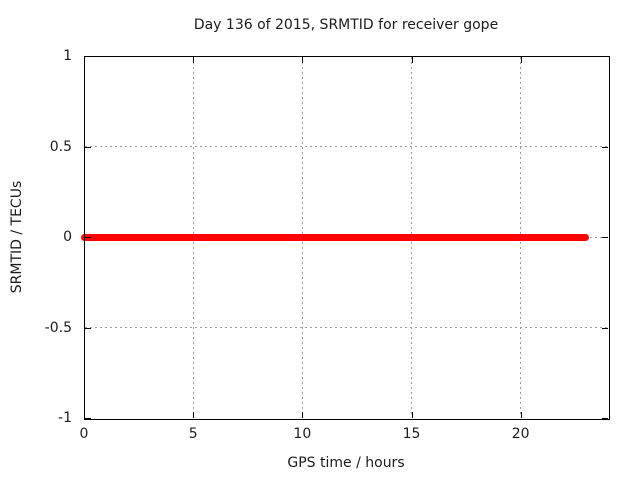 The image size is (640, 480). I want to click on y-tick-label: 1, so click(67, 56).